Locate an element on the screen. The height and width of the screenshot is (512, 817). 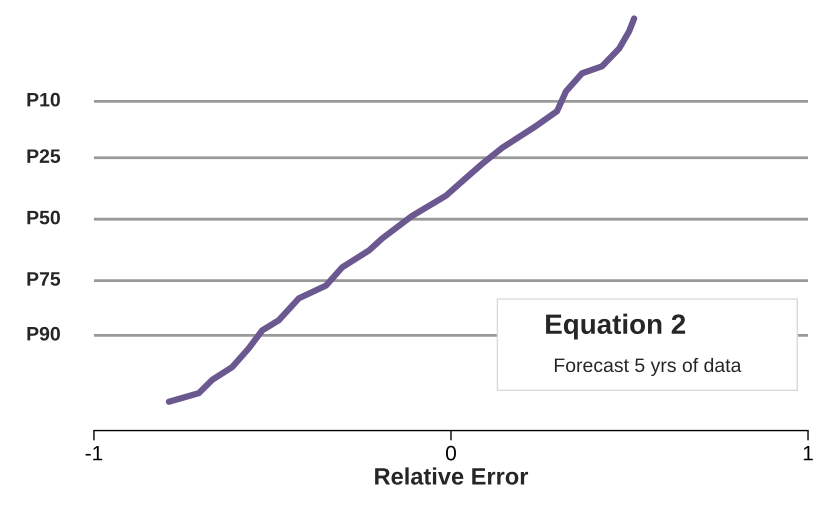
annotation: Equation 2 is located at coordinates (616, 327).